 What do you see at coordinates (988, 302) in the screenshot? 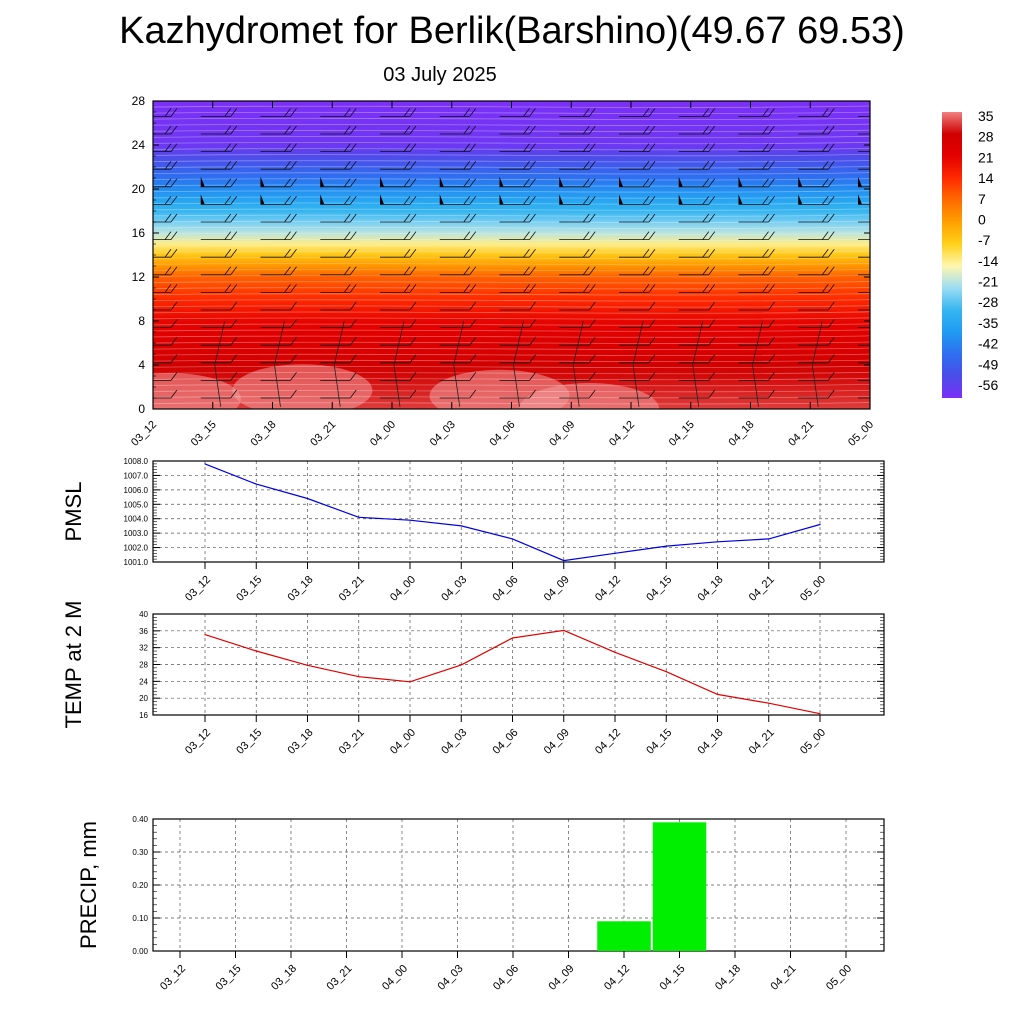
I see `colorbar-label: -28` at bounding box center [988, 302].